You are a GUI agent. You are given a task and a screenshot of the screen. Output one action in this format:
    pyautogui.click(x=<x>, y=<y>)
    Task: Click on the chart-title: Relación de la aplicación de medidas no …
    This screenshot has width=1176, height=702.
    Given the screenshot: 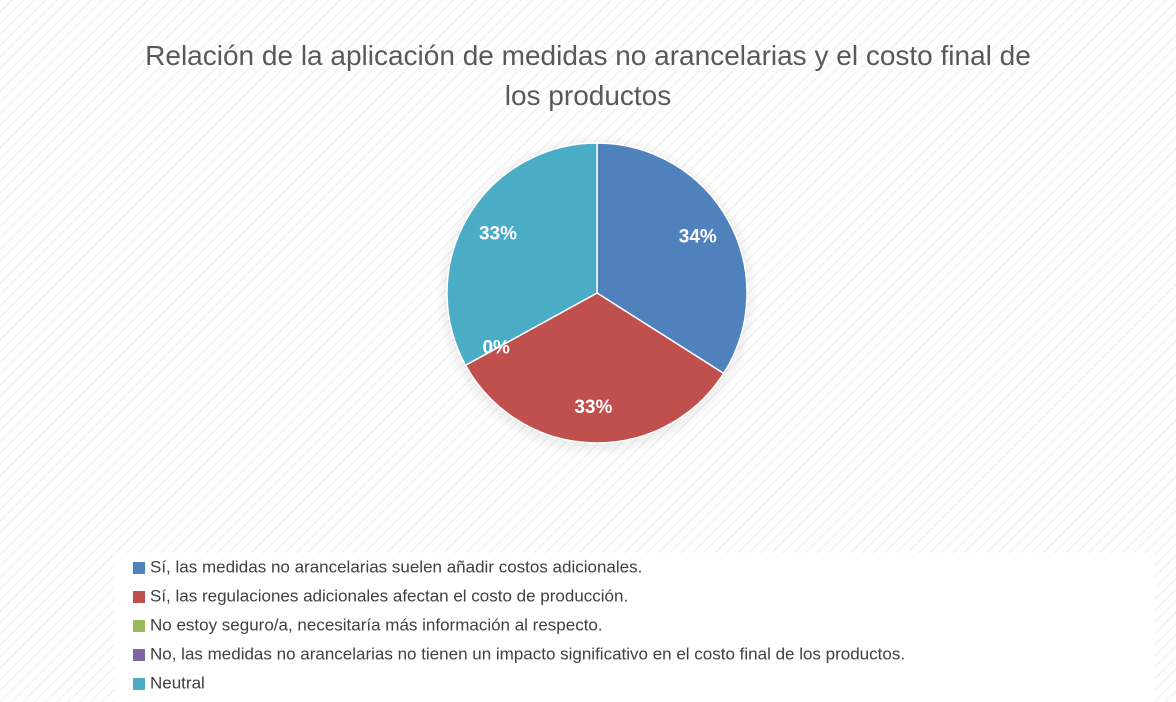 What is the action you would take?
    pyautogui.click(x=588, y=75)
    